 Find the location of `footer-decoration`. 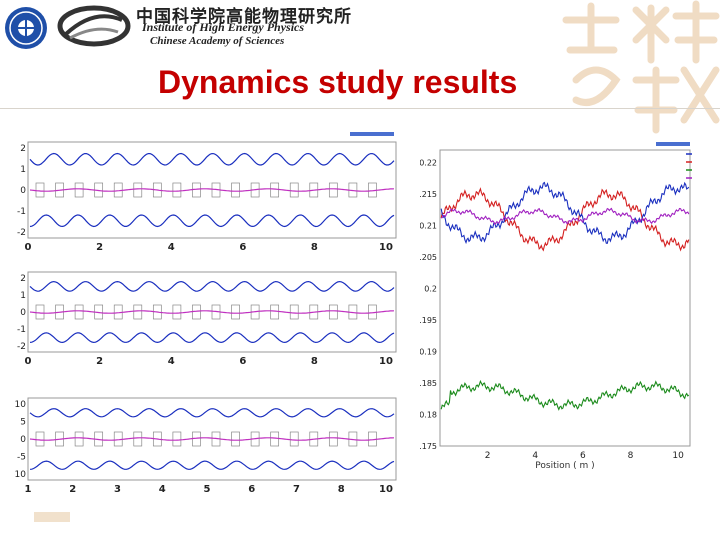

footer-decoration is located at coordinates (52, 517).